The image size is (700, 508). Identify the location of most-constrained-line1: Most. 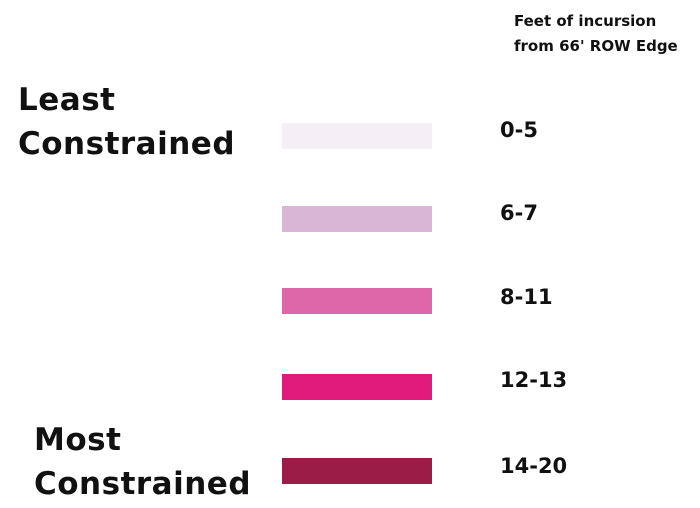
(78, 440).